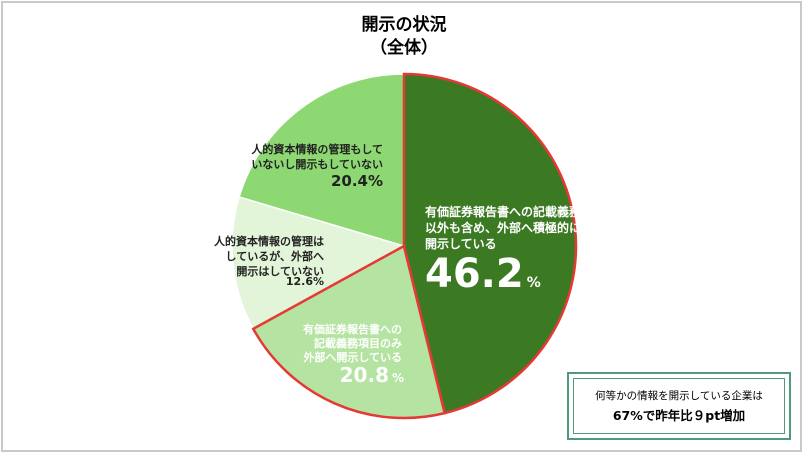 This screenshot has height=456, width=807. What do you see at coordinates (364, 375) in the screenshot?
I see `slice-2-value-label: 20.8` at bounding box center [364, 375].